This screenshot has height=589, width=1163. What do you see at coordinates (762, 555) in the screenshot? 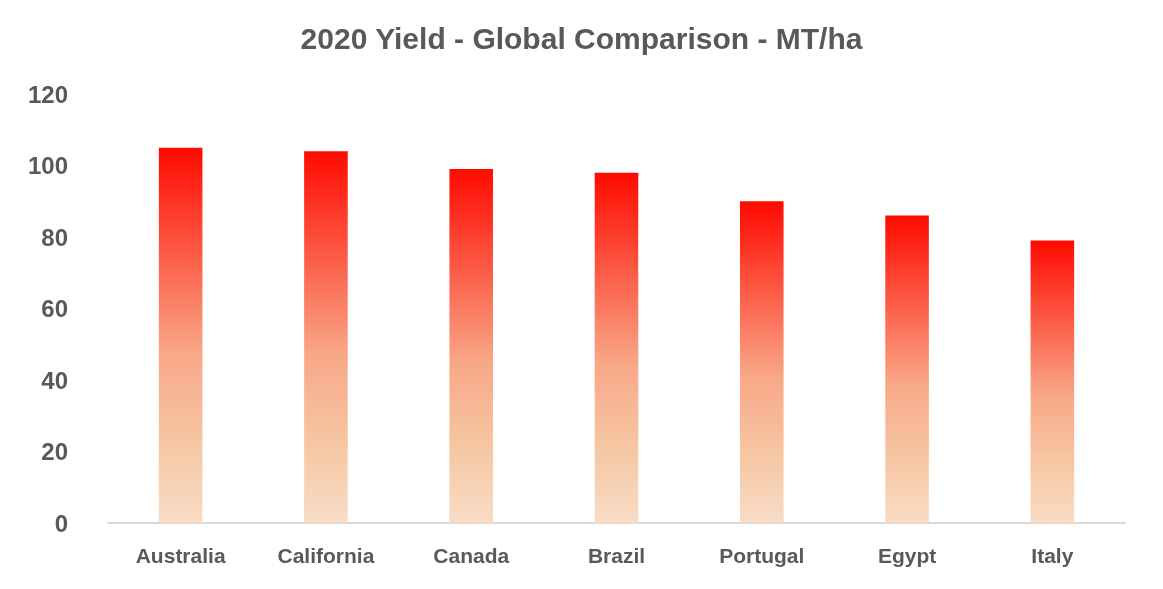
I see `x-tick-label: Portugal` at bounding box center [762, 555].